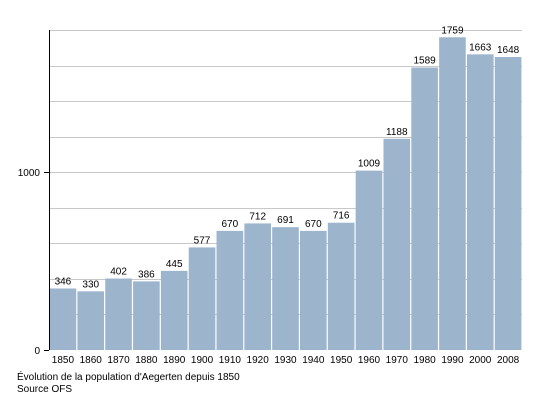 Image resolution: width=550 pixels, height=400 pixels. I want to click on source-caption: Source OFS, so click(45, 389).